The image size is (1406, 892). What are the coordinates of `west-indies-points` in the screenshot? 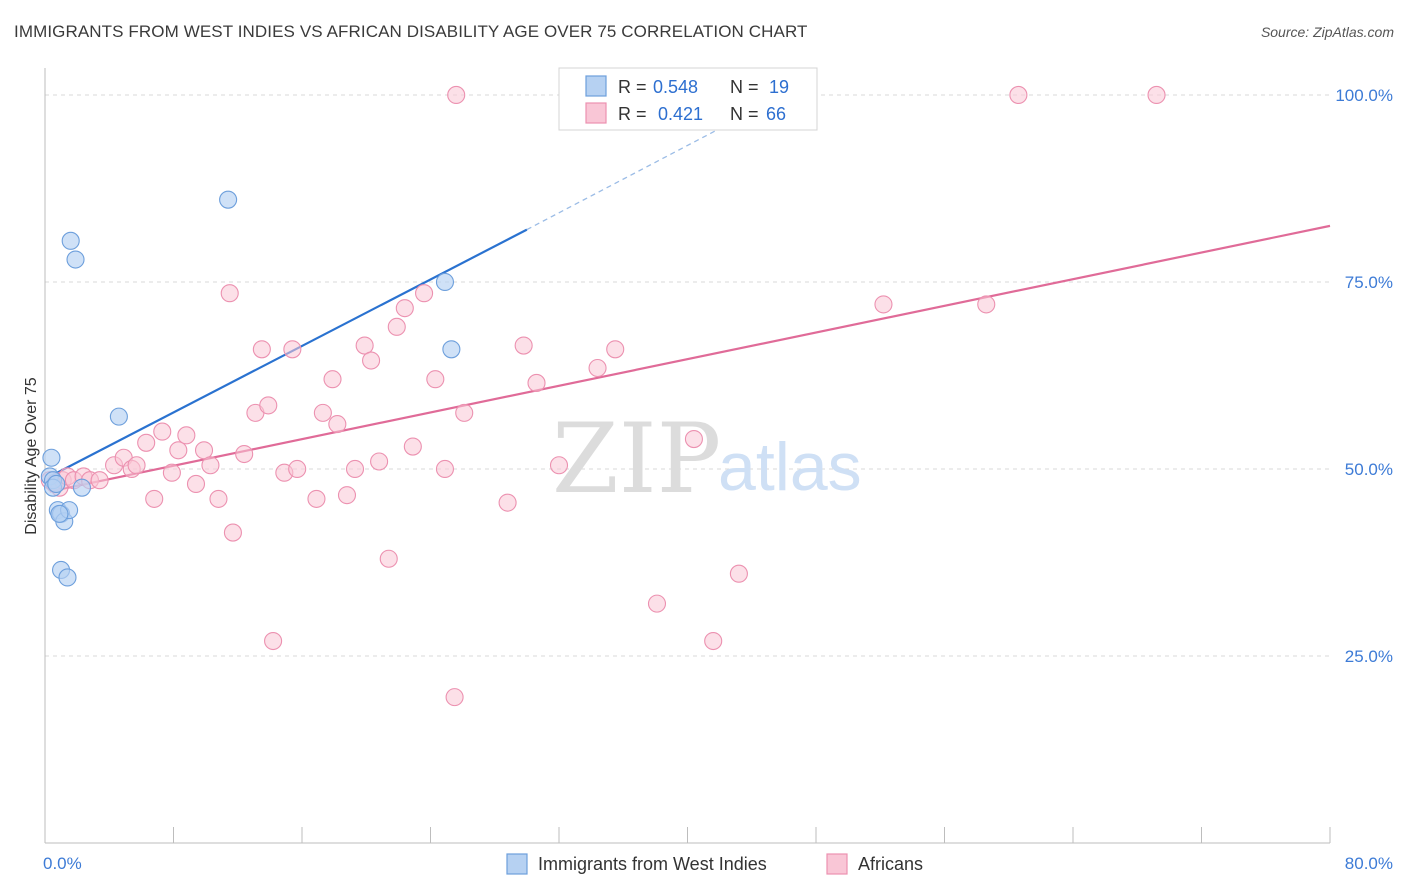 It's located at (250, 388).